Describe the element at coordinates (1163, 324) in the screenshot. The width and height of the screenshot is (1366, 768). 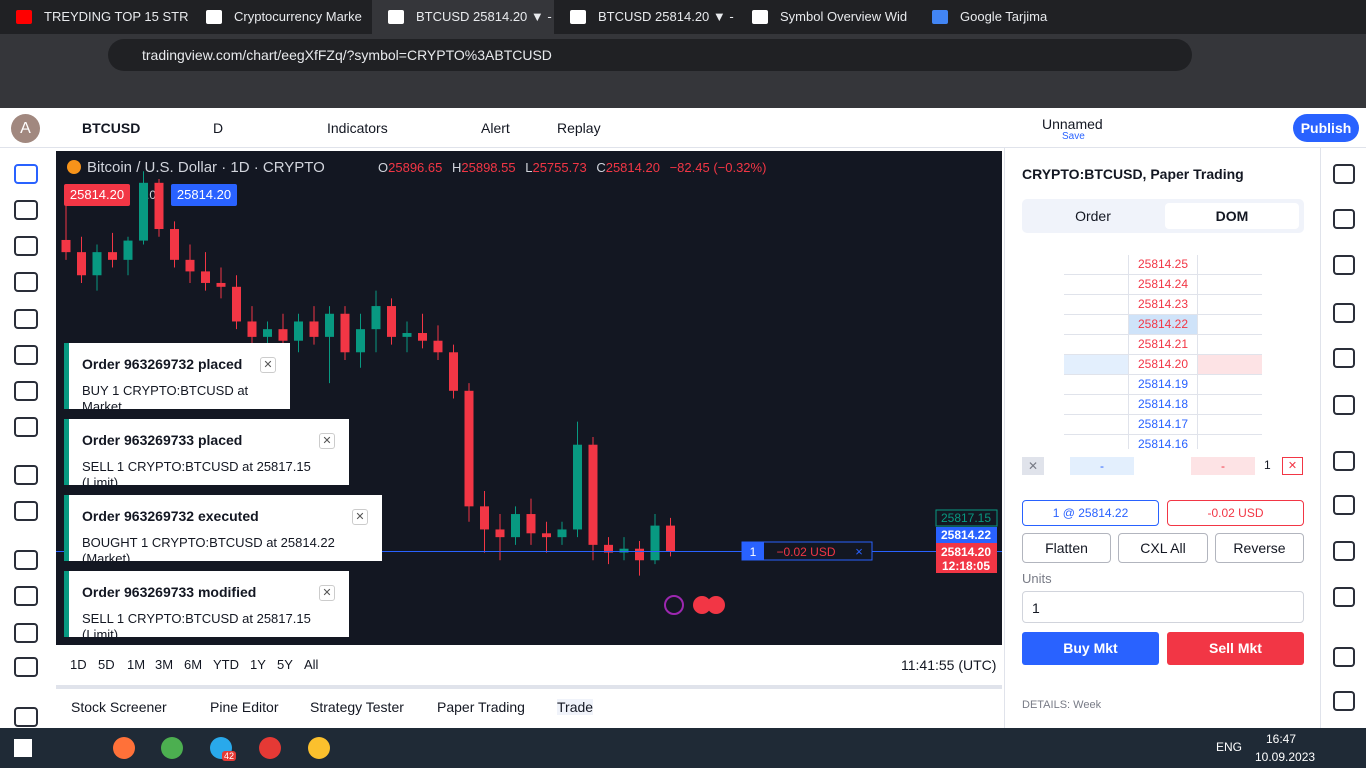
I see `dom-price: 25814.22` at that location.